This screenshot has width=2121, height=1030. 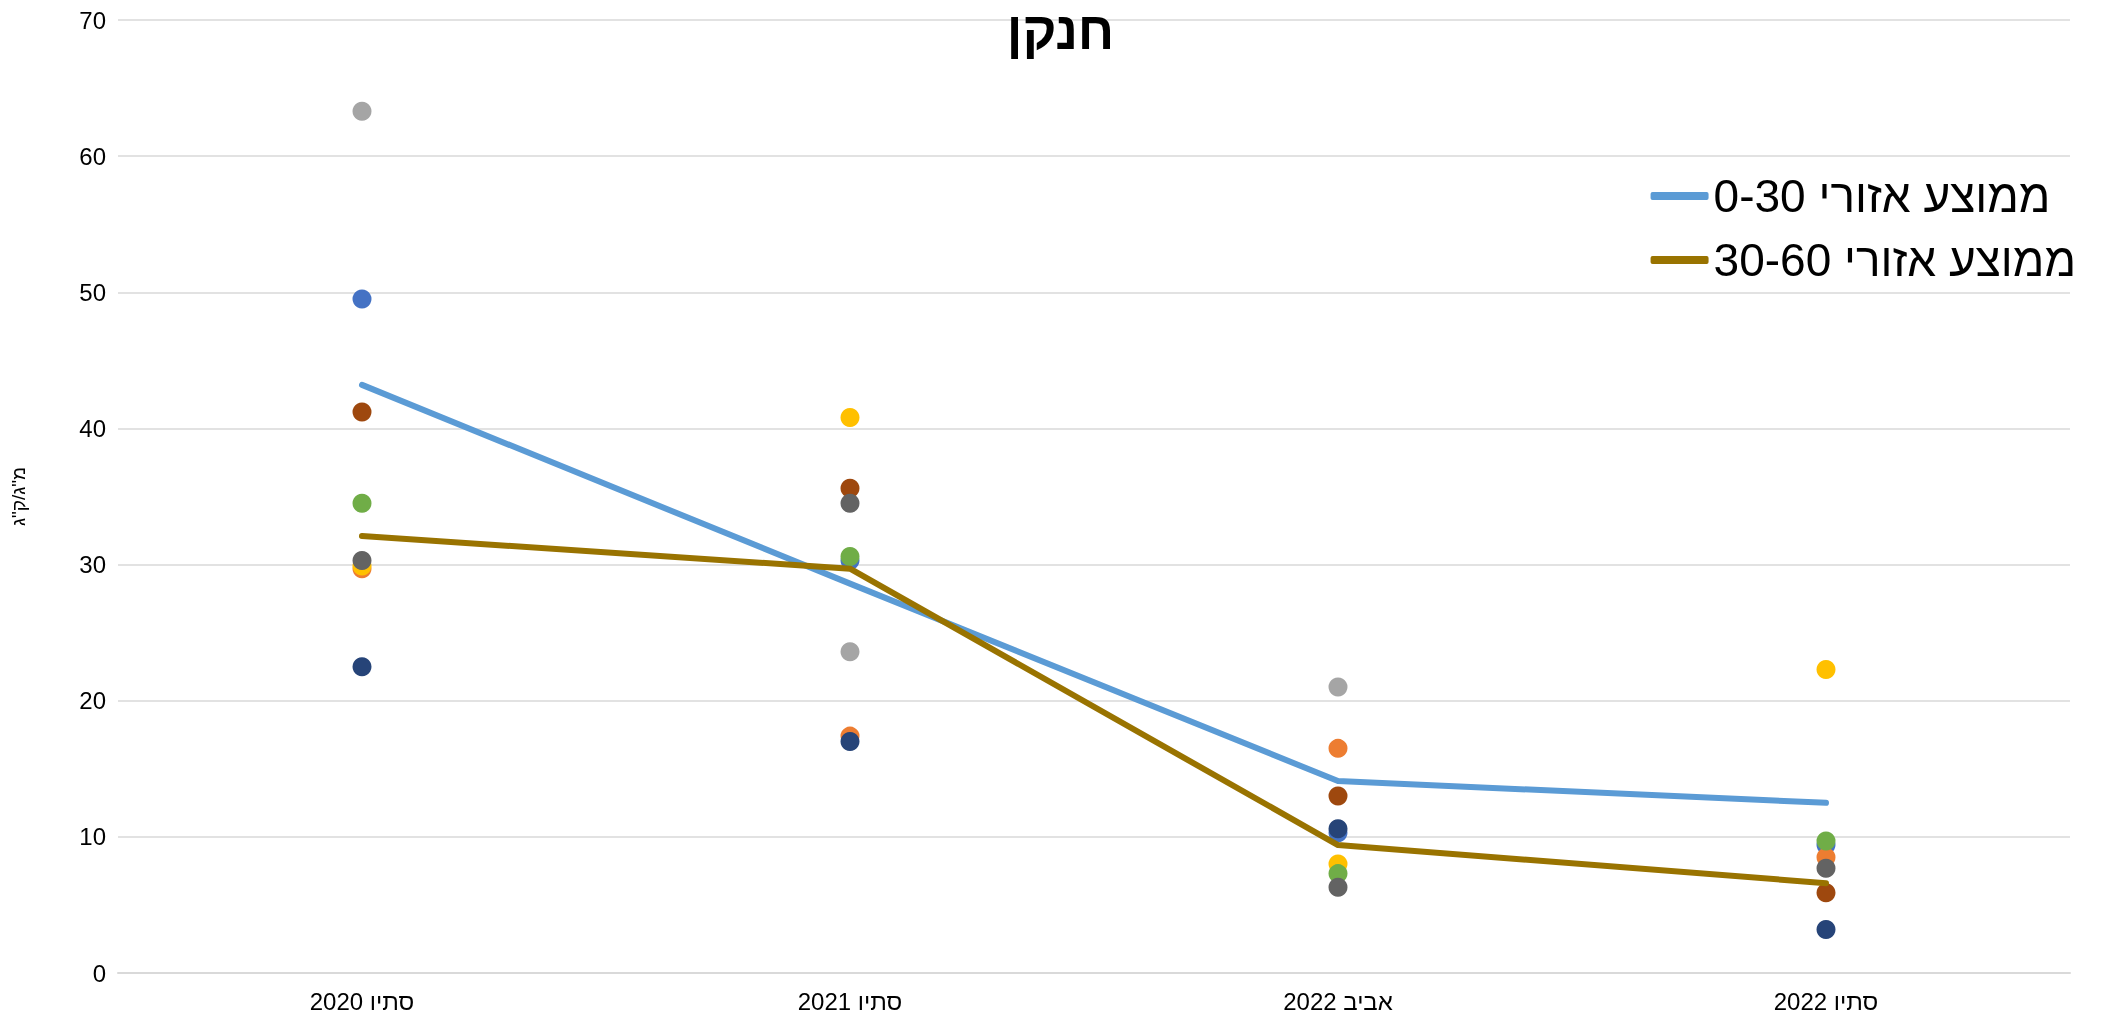 I want to click on y-tick-label: 70, so click(x=92, y=20).